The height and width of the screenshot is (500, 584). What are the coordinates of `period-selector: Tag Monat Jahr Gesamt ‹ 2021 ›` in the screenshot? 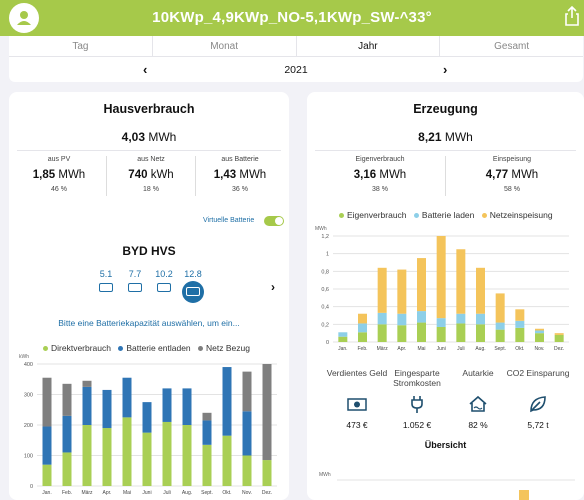 It's located at (296, 59).